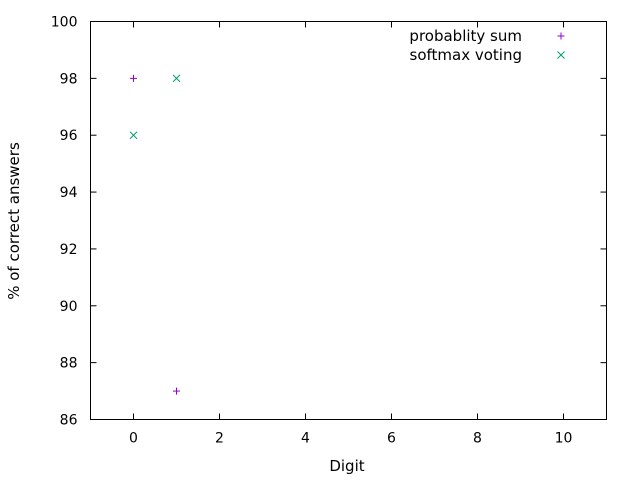 The height and width of the screenshot is (480, 640). Describe the element at coordinates (564, 439) in the screenshot. I see `x-tick-label: 10` at that location.